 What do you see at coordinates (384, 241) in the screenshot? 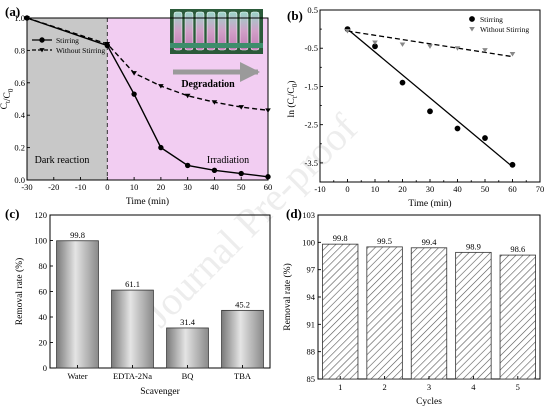
I see `bar-value-label: 99.5` at bounding box center [384, 241].